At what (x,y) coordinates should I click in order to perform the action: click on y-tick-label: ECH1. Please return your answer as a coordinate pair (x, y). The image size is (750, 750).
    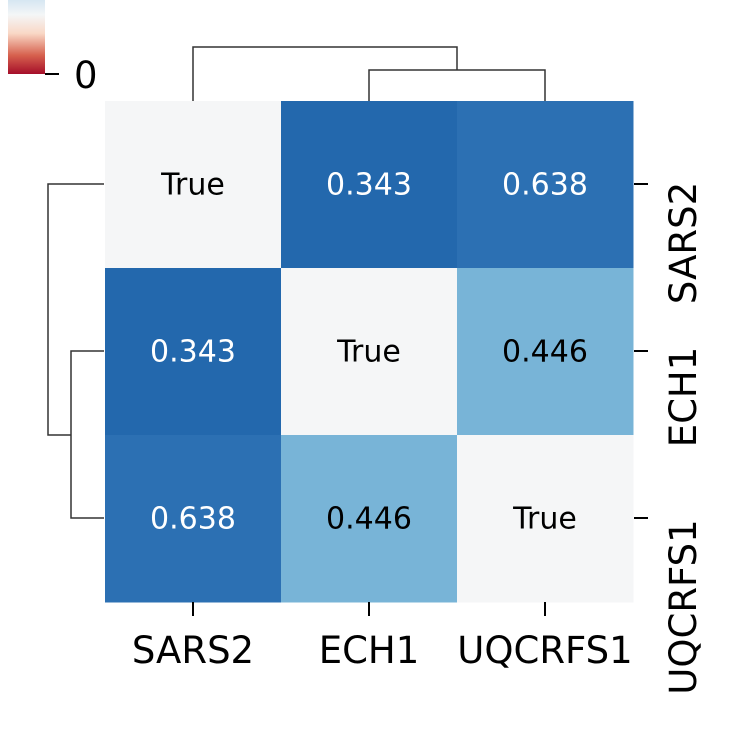
    Looking at the image, I should click on (683, 397).